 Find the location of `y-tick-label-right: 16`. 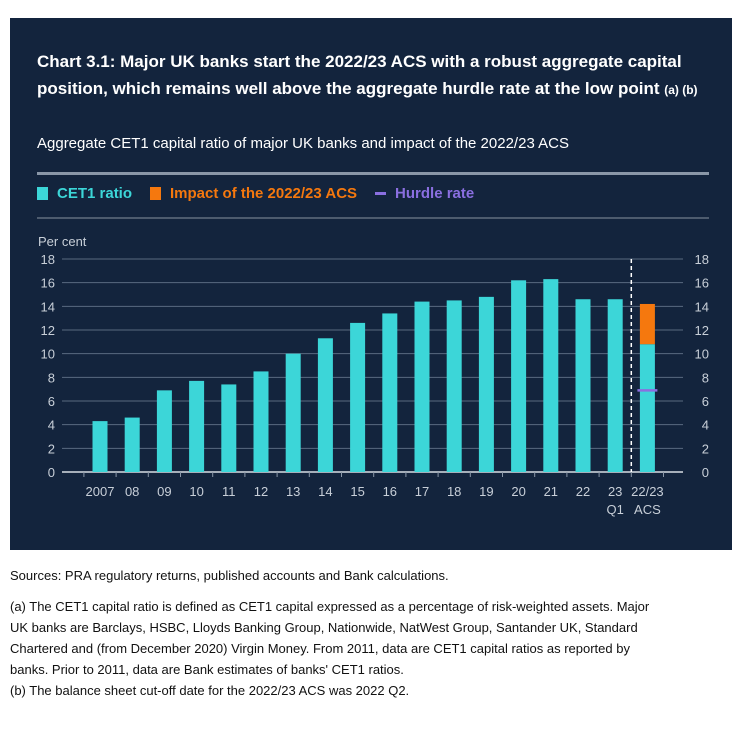

y-tick-label-right: 16 is located at coordinates (702, 283).